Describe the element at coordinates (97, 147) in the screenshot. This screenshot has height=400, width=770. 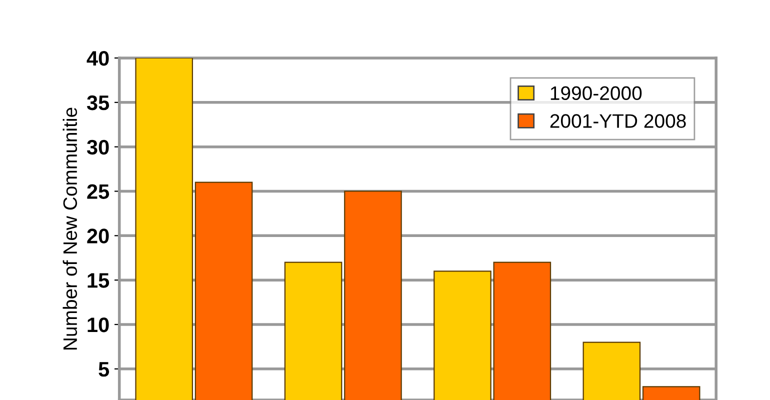
I see `y-tick-label: 30` at that location.